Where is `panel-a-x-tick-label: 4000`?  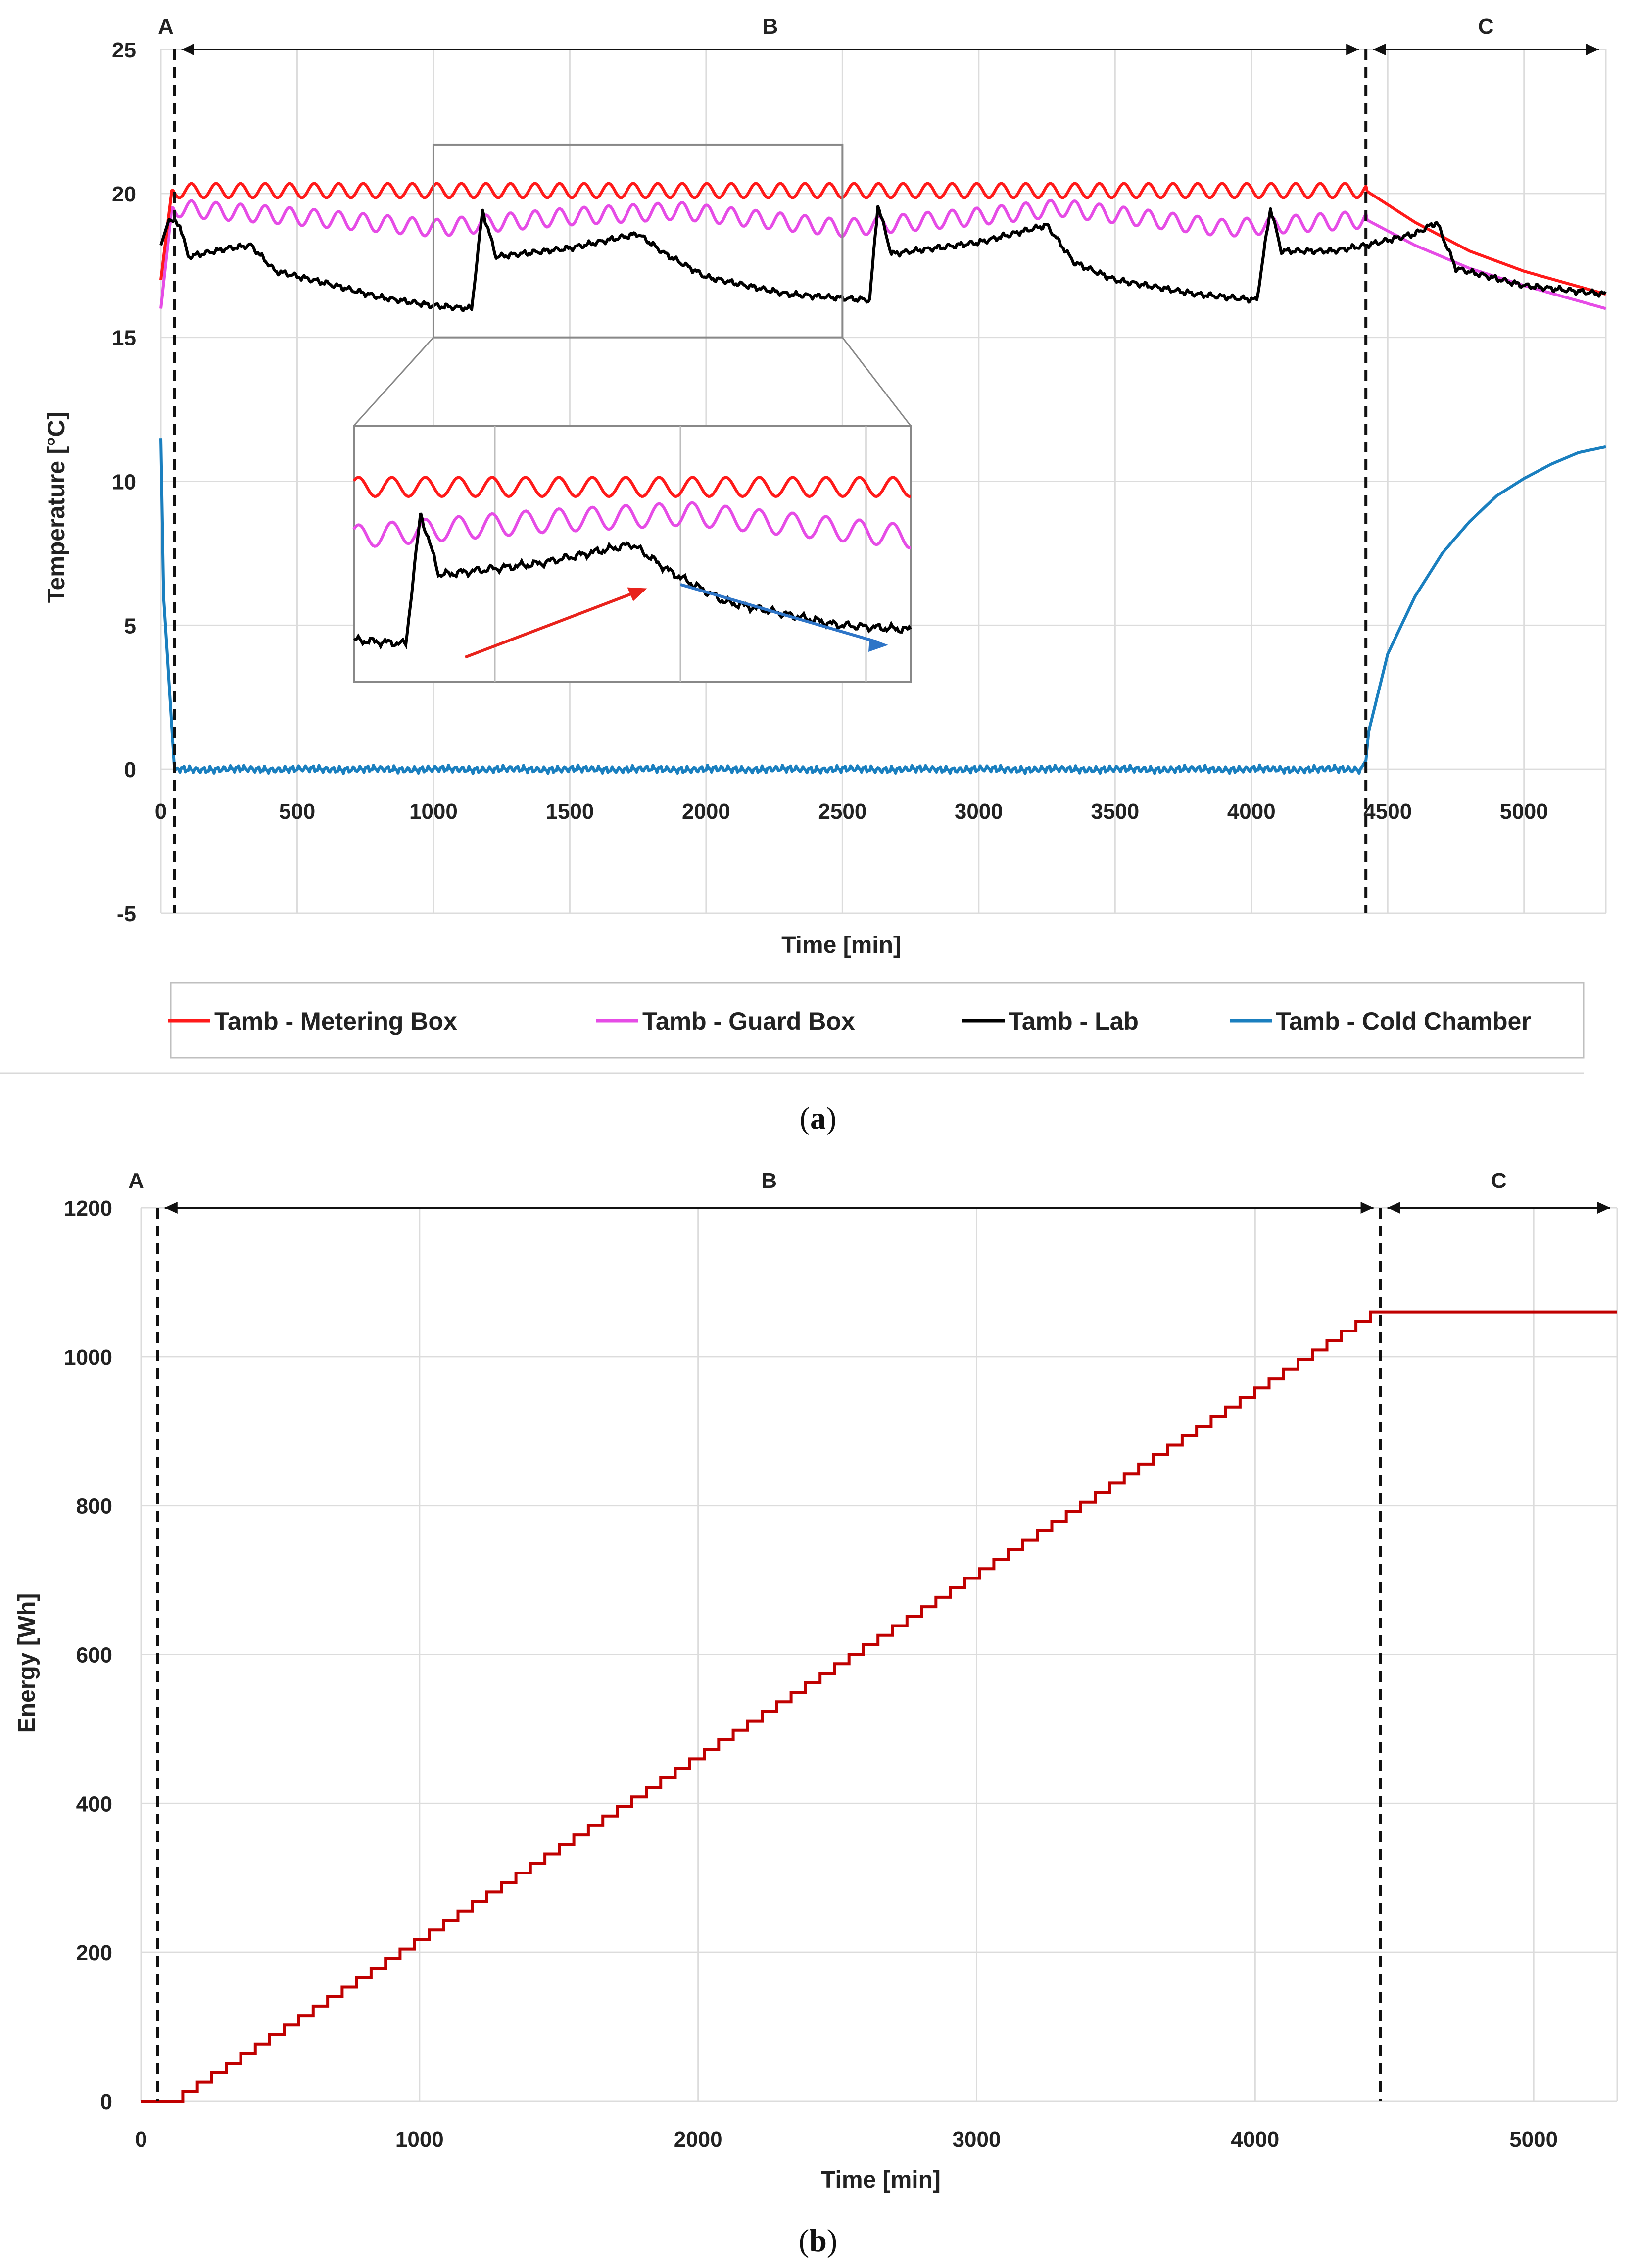
panel-a-x-tick-label: 4000 is located at coordinates (1251, 811).